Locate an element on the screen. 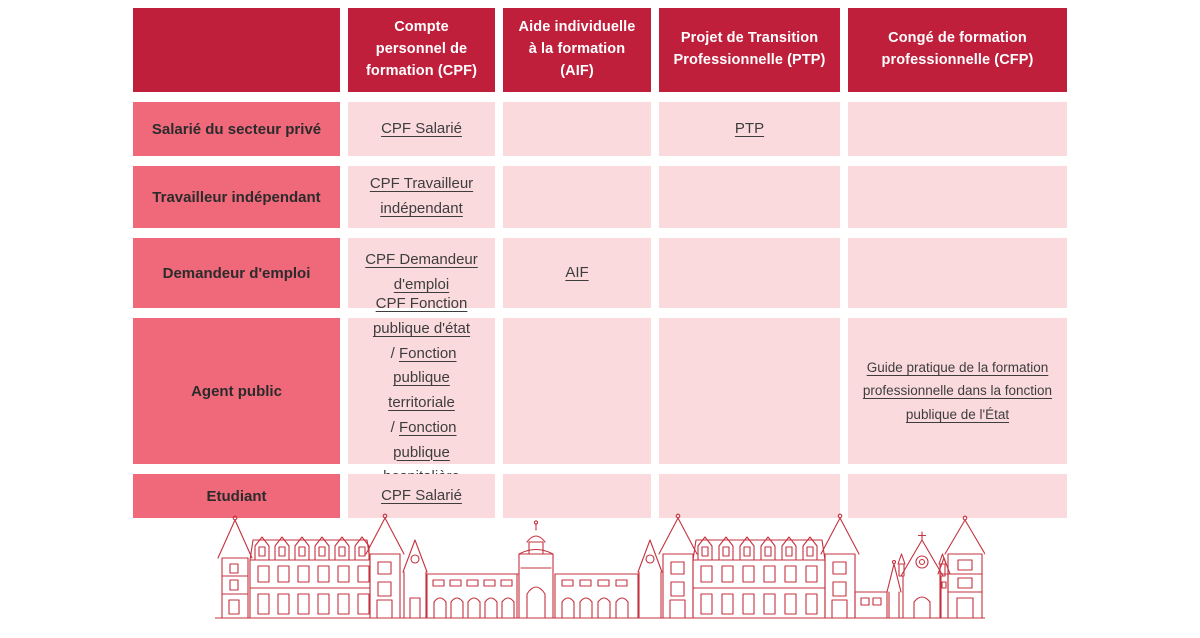 The image size is (1200, 638). cell-travailleur-cfp-empty is located at coordinates (957, 197).